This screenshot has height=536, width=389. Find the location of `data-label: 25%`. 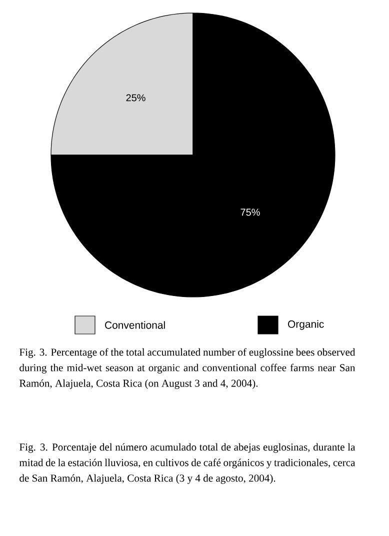

data-label: 25% is located at coordinates (136, 98).